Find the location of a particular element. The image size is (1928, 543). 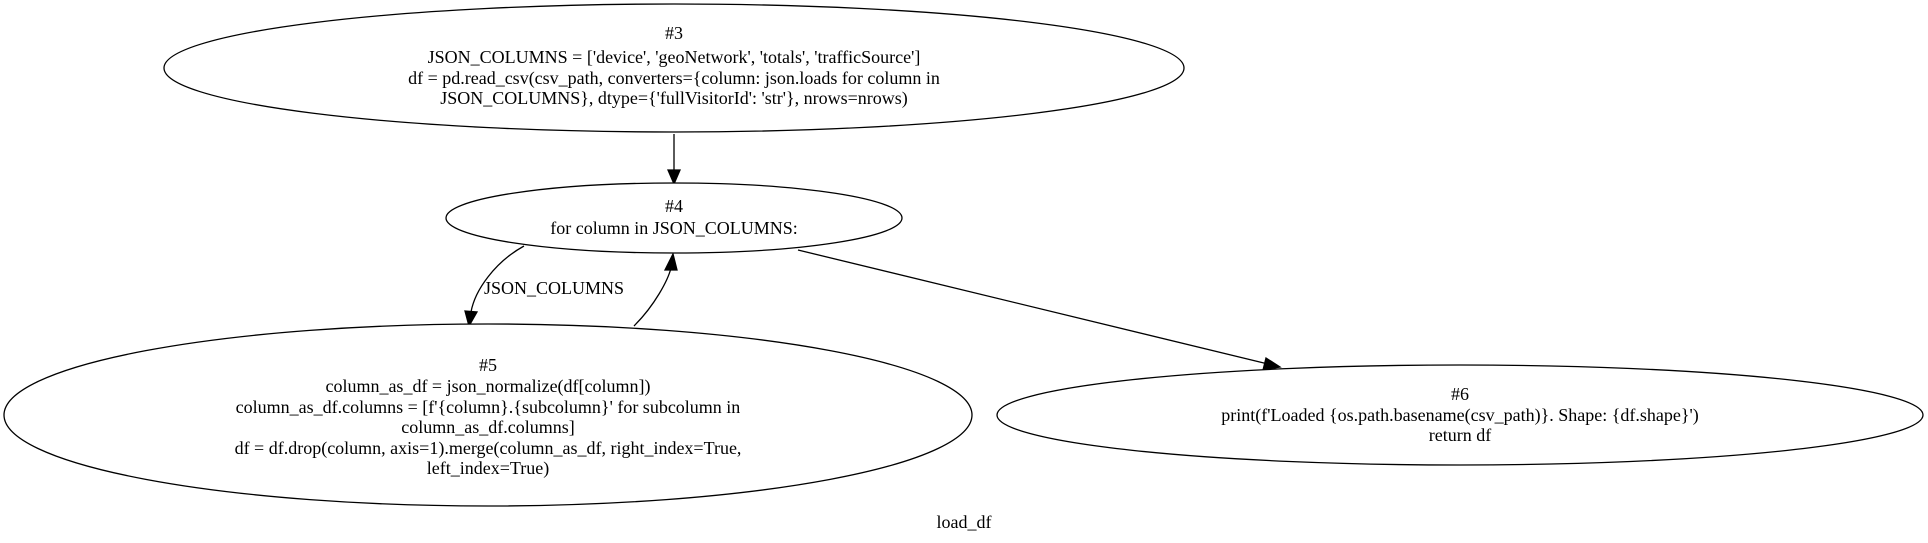

node-5-line-4: column_as_df.columns] is located at coordinates (487, 427).